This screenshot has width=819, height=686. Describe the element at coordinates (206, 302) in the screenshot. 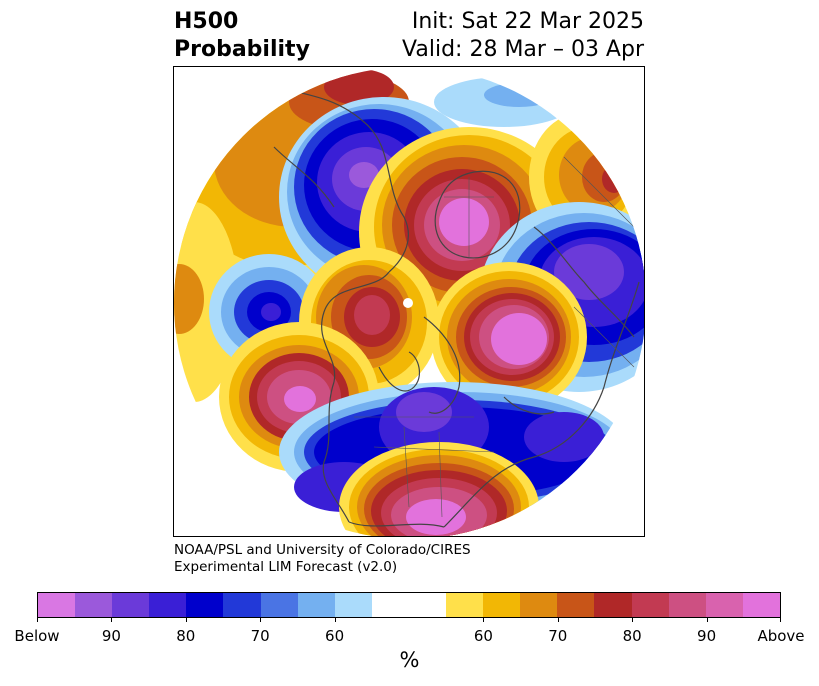

I see `above-region-west-edge` at that location.